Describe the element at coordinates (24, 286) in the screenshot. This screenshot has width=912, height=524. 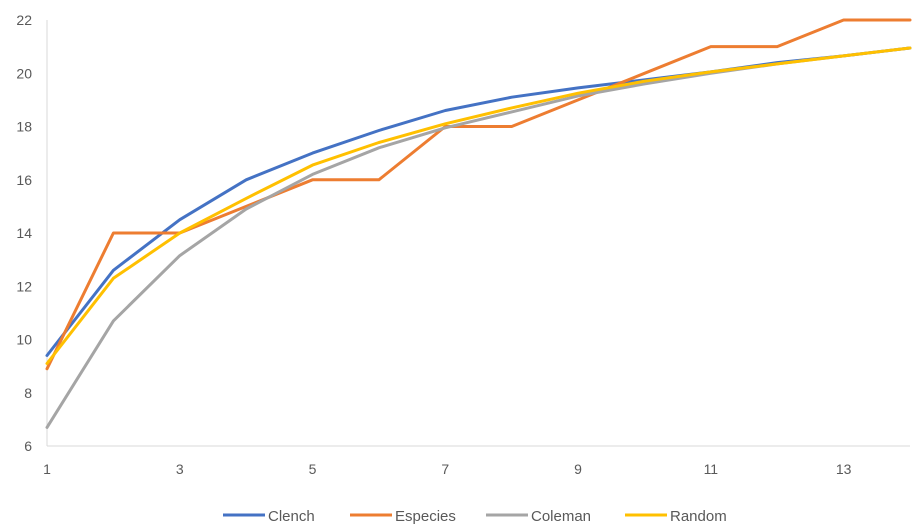
I see `y-tick-label: 12` at that location.